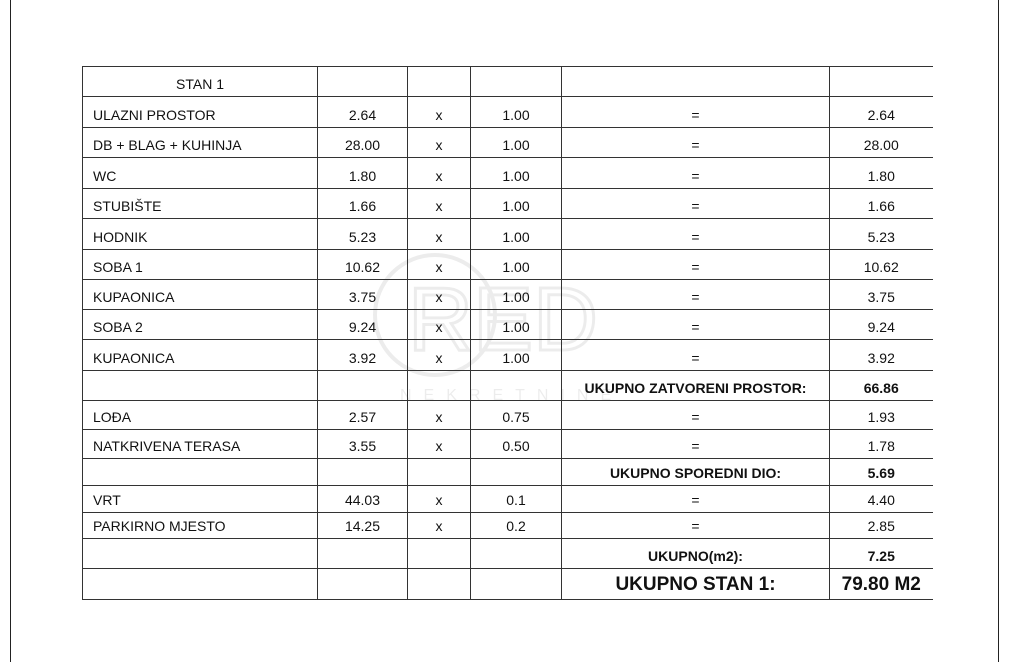 This screenshot has width=1024, height=662. Describe the element at coordinates (881, 294) in the screenshot. I see `result-value: 3.75` at that location.